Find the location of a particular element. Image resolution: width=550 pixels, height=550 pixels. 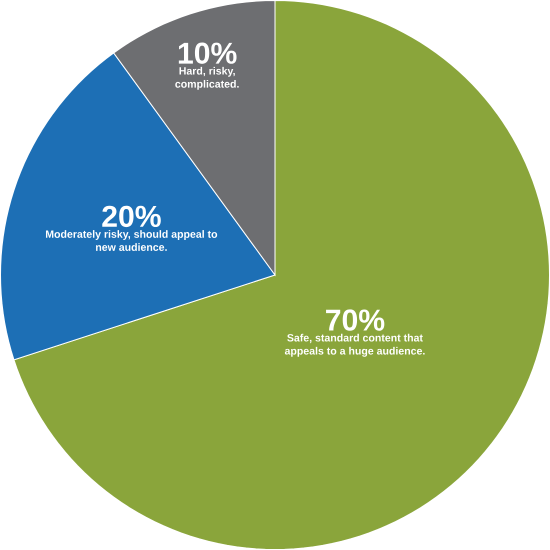

slice-label: Hard, risky, complicated. is located at coordinates (207, 78).